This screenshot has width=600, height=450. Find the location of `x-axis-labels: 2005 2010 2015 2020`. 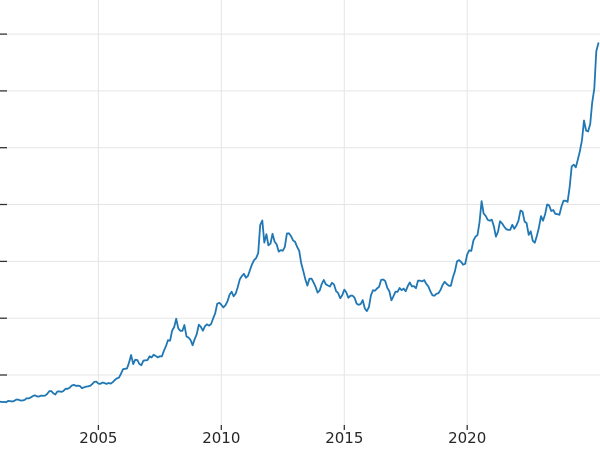

x-axis-labels: 2005 2010 2015 2020 is located at coordinates (282, 438).